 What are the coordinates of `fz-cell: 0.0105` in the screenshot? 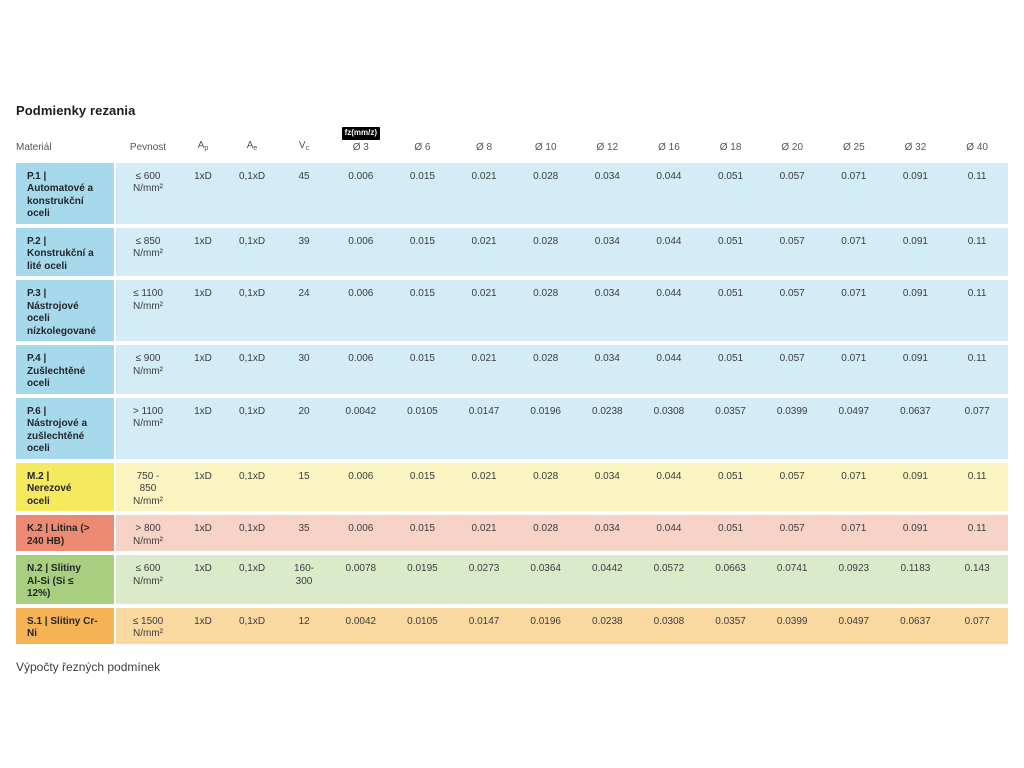 It's located at (422, 428).